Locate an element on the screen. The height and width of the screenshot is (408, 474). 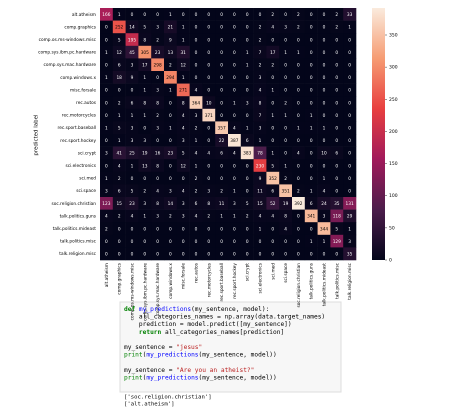
cell-label: 16 is located at coordinates (158, 154).